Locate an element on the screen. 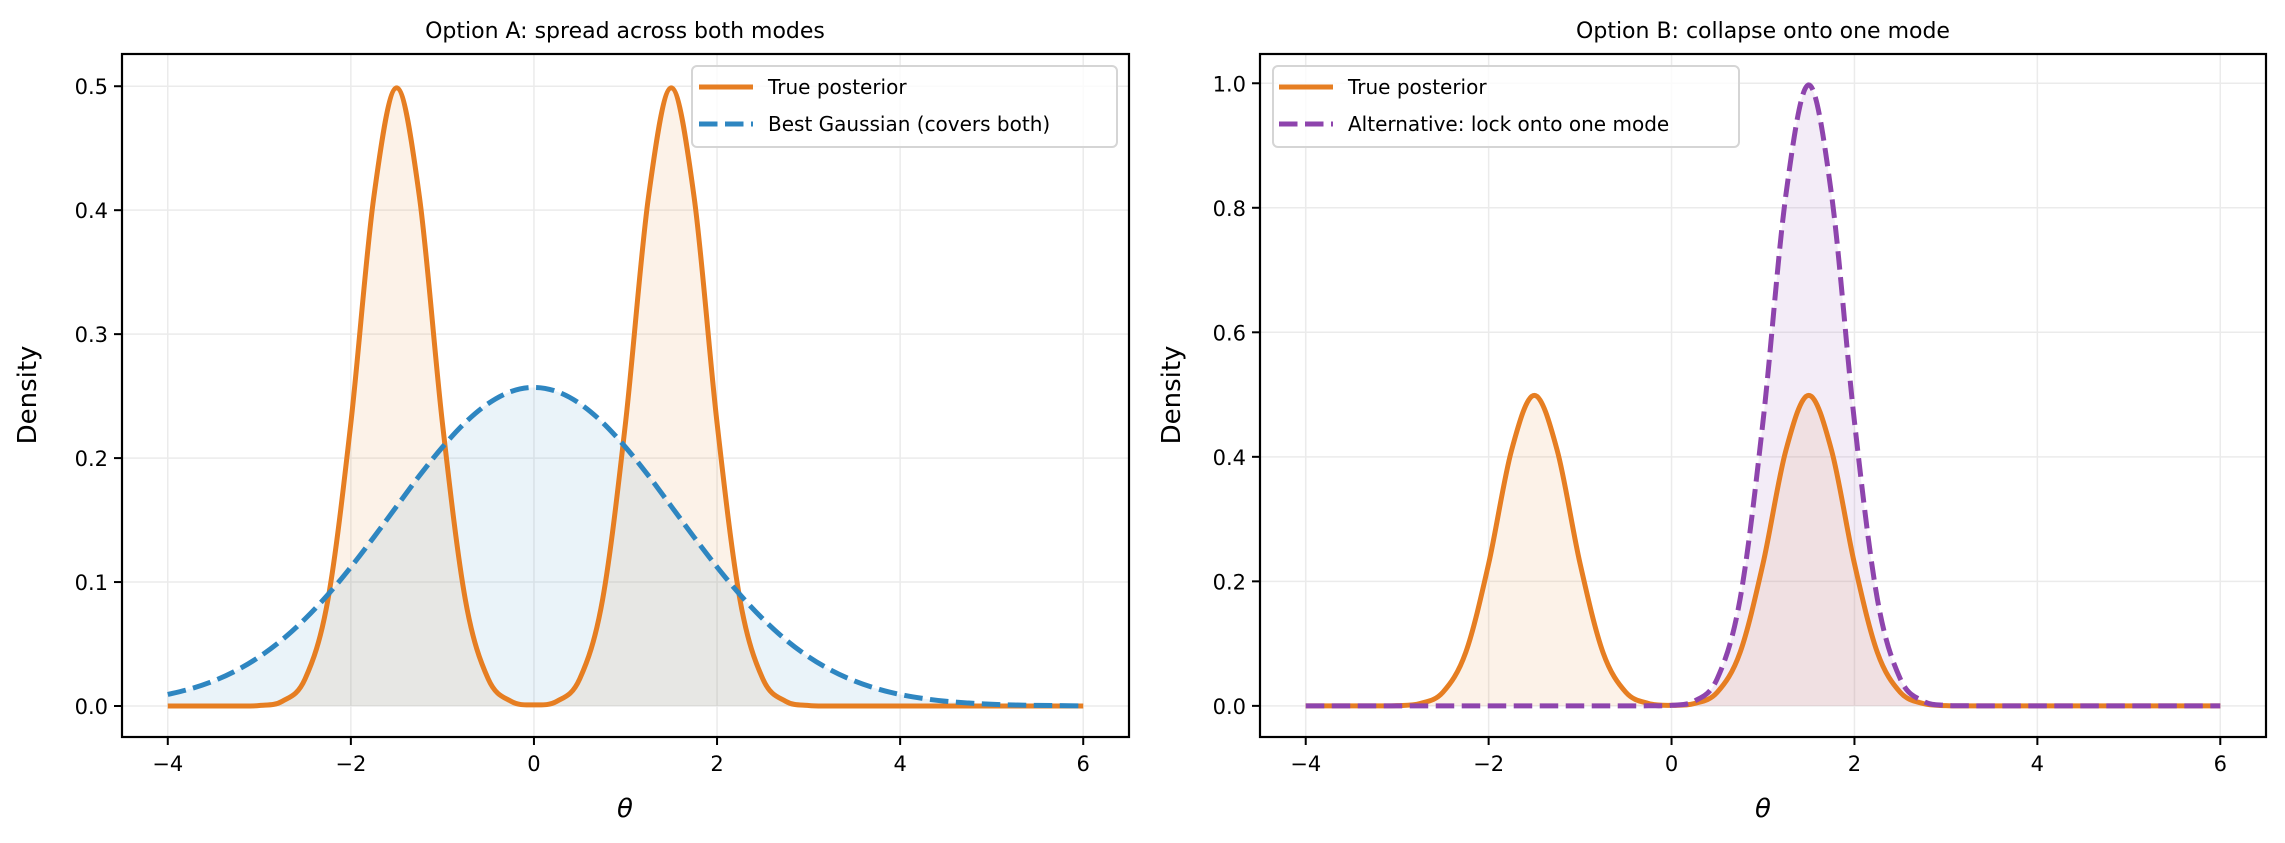 Image resolution: width=2285 pixels, height=843 pixels. y-tick-label: 0.3 is located at coordinates (91, 335).